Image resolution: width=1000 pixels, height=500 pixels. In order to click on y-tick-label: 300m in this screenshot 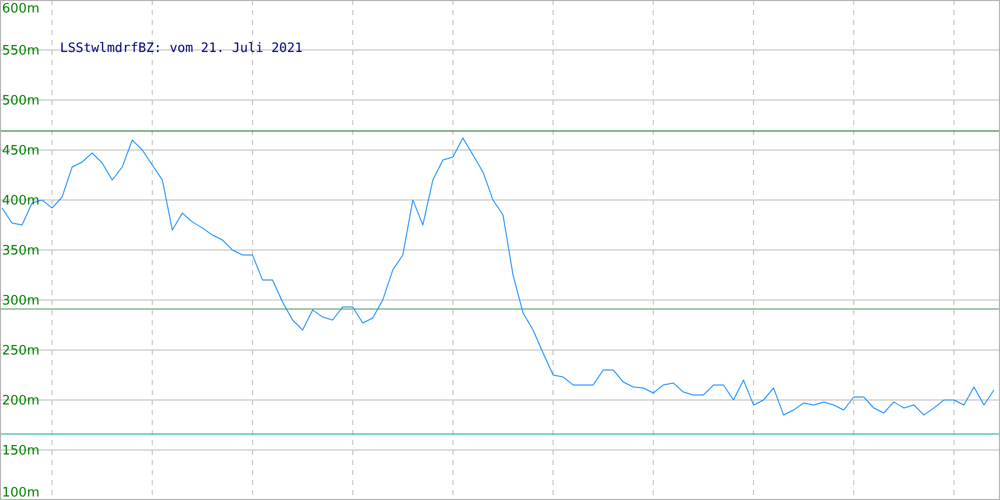, I will do `click(21, 301)`.